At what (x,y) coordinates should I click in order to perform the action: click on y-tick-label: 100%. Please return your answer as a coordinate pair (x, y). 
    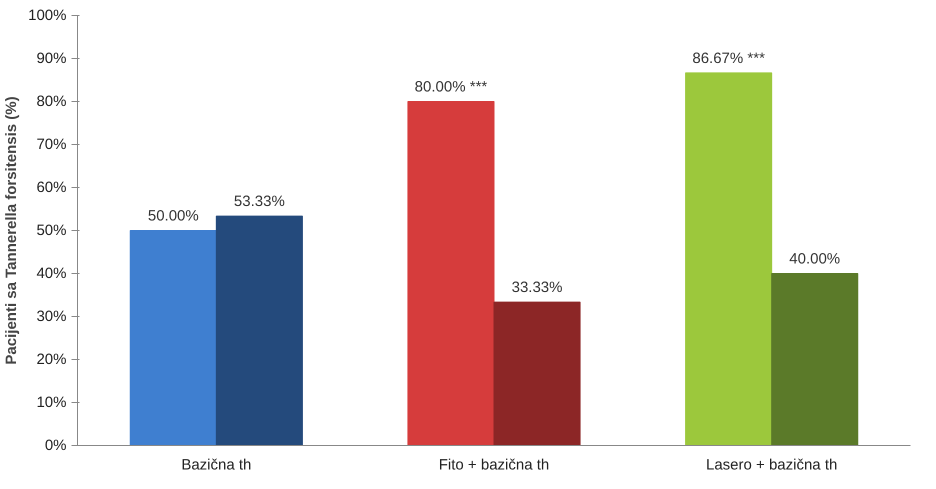
    Looking at the image, I should click on (47, 15).